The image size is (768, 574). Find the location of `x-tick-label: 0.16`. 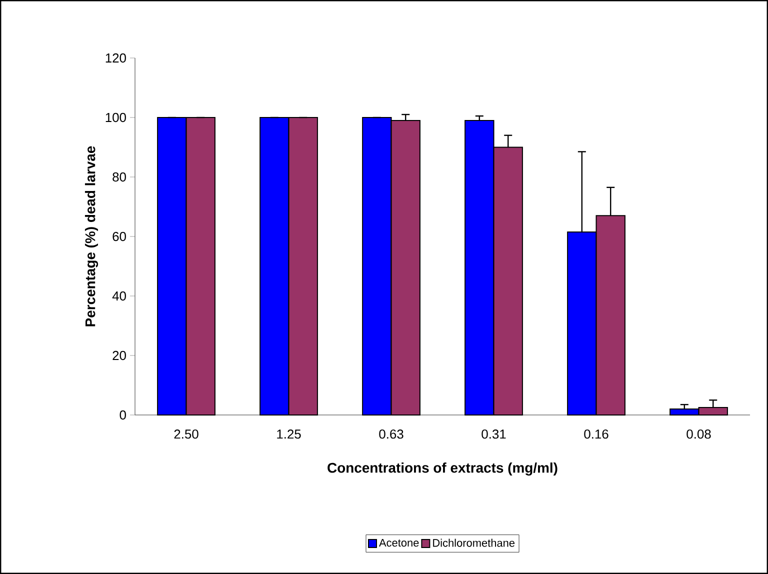

x-tick-label: 0.16 is located at coordinates (596, 434).